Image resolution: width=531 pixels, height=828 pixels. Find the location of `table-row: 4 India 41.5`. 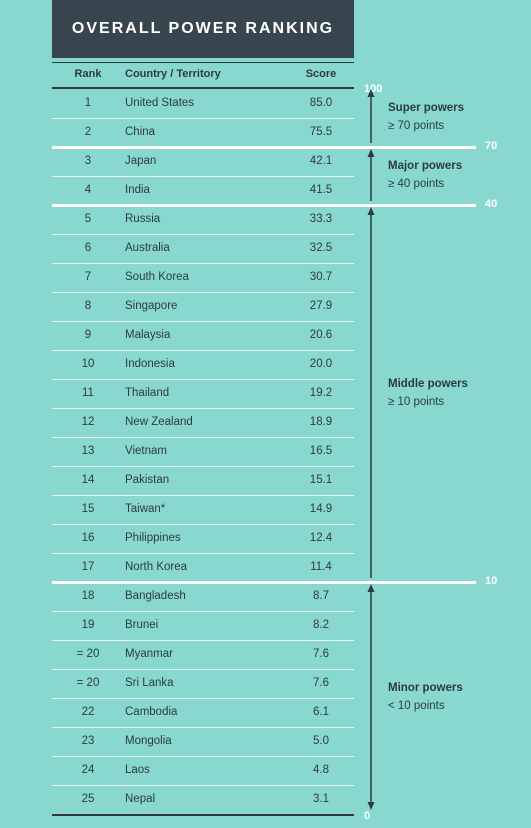

table-row: 4 India 41.5 is located at coordinates (203, 190).